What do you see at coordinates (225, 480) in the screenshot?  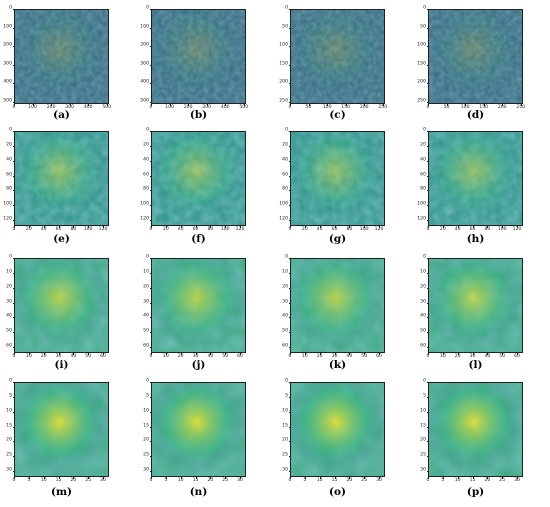 I see `x-tick-label: 25` at bounding box center [225, 480].